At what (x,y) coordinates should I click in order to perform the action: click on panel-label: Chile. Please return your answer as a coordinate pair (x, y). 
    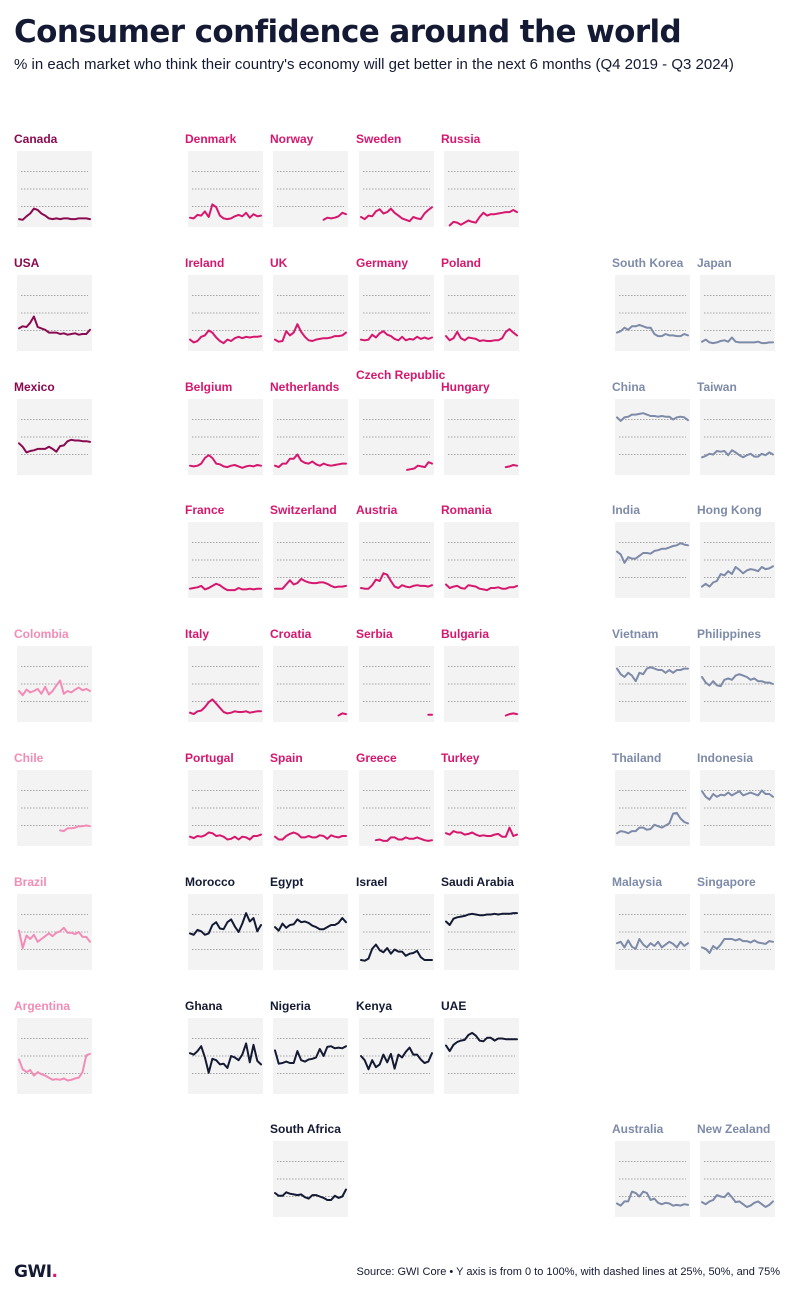
    Looking at the image, I should click on (29, 758).